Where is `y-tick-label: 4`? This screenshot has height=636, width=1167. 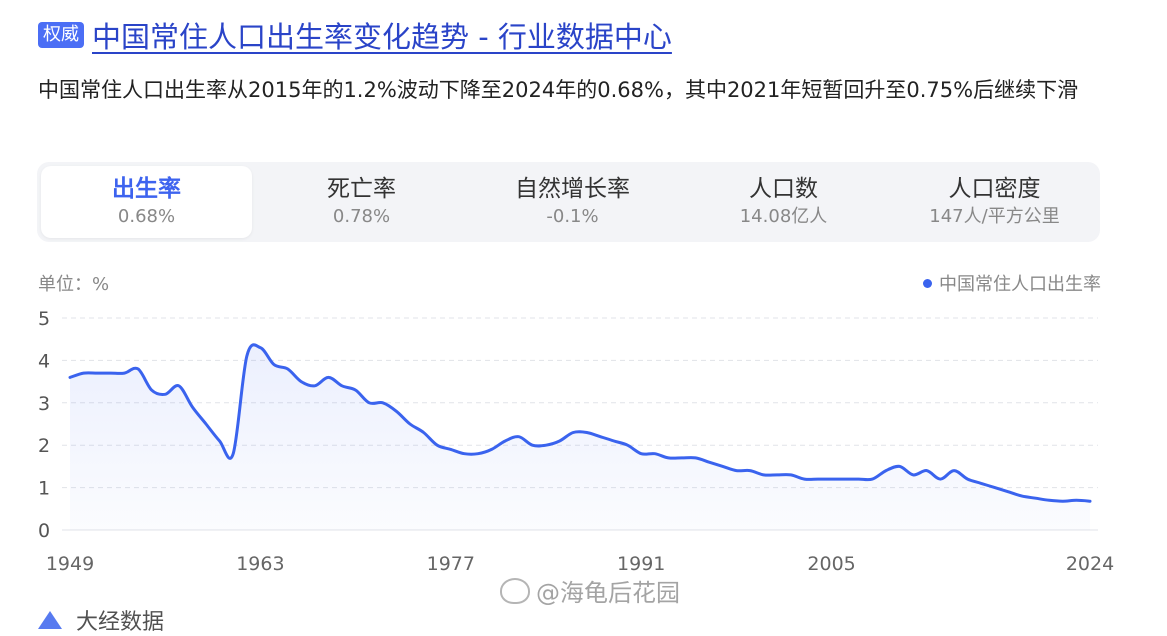
y-tick-label: 4 is located at coordinates (44, 361).